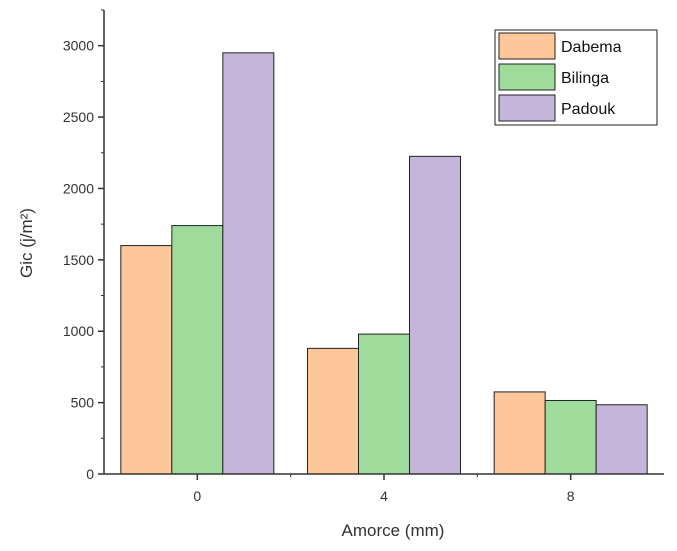 The image size is (677, 551). What do you see at coordinates (585, 78) in the screenshot?
I see `legend-label-bilinga: Bilinga` at bounding box center [585, 78].